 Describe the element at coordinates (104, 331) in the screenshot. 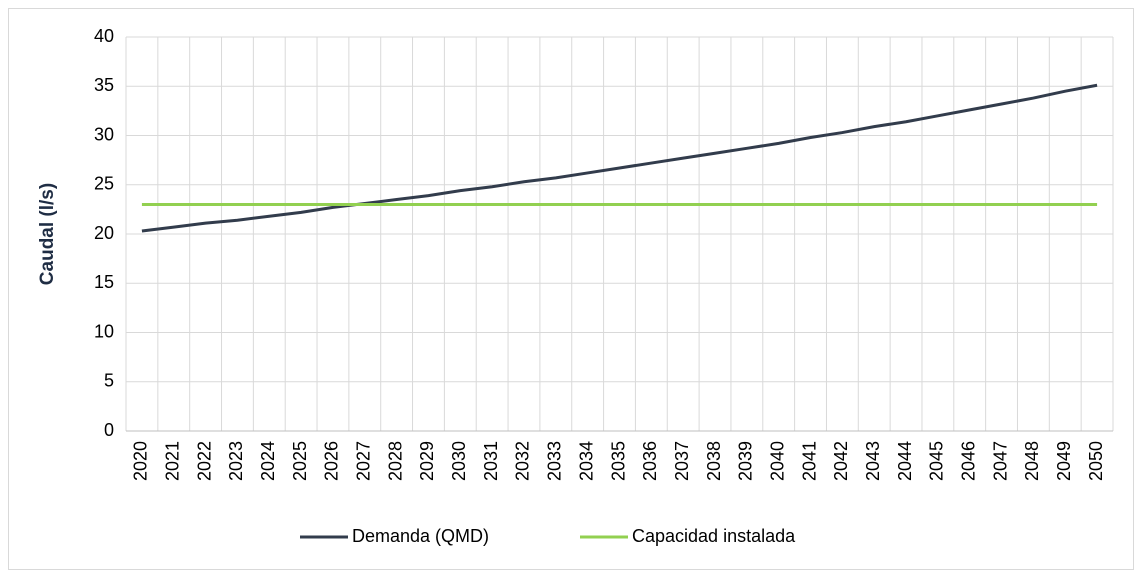

I see `y-tick-label: 10` at that location.